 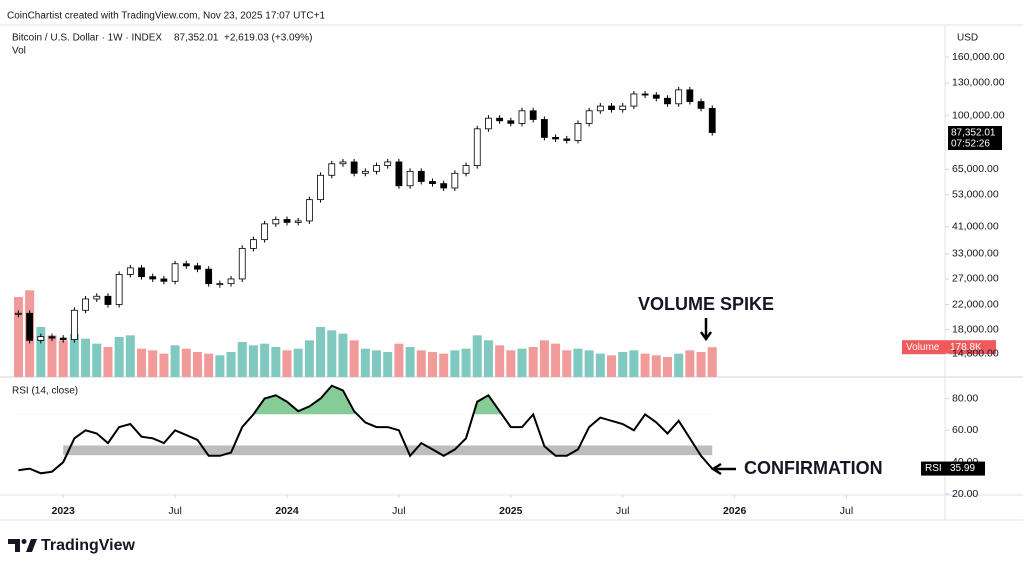 What do you see at coordinates (933, 468) in the screenshot?
I see `rsi-label: RSI` at bounding box center [933, 468].